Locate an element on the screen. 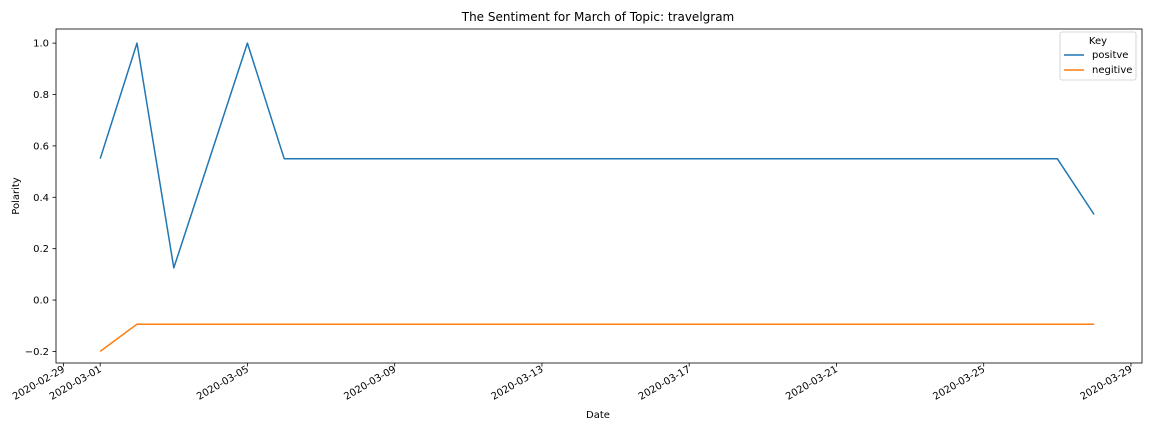 This screenshot has height=432, width=1152. x-tick-label: 2020-03-25 is located at coordinates (959, 383).